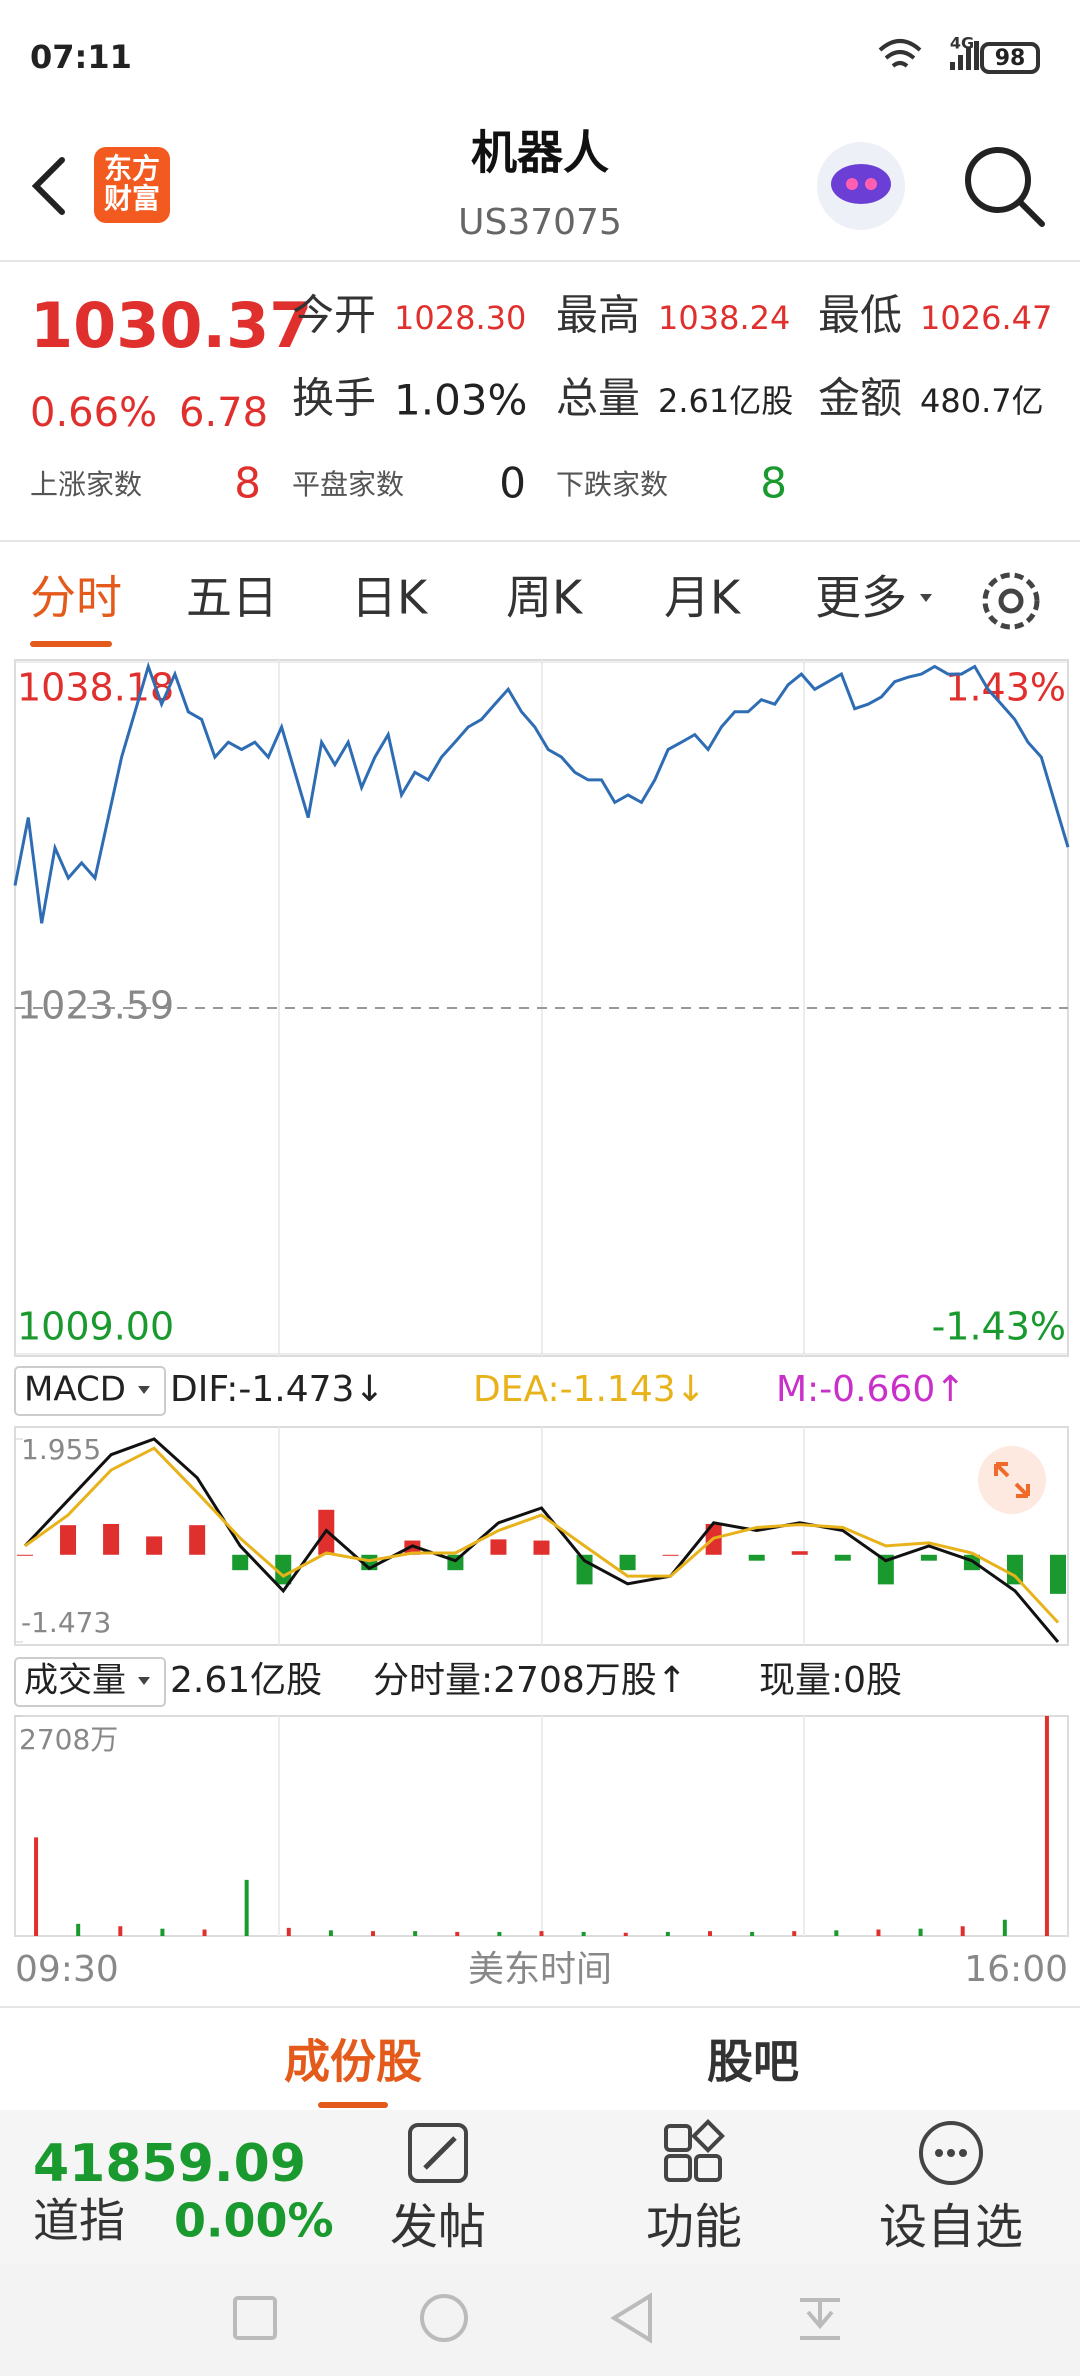 The image size is (1080, 2380). Describe the element at coordinates (71, 644) in the screenshot. I see `tab-indicator` at that location.